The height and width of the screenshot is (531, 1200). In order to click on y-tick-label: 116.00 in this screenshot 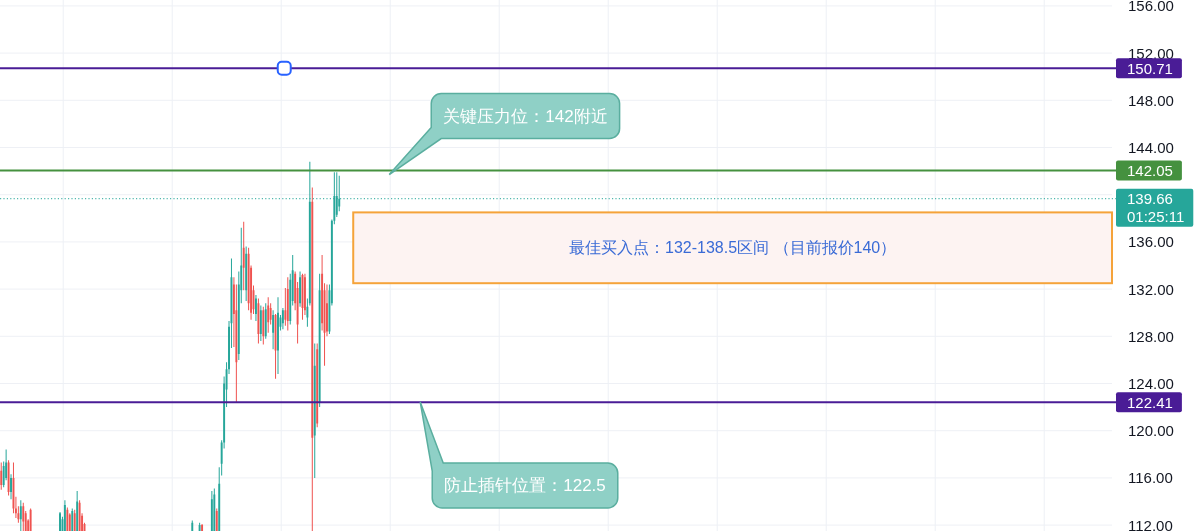, I will do `click(1150, 478)`.